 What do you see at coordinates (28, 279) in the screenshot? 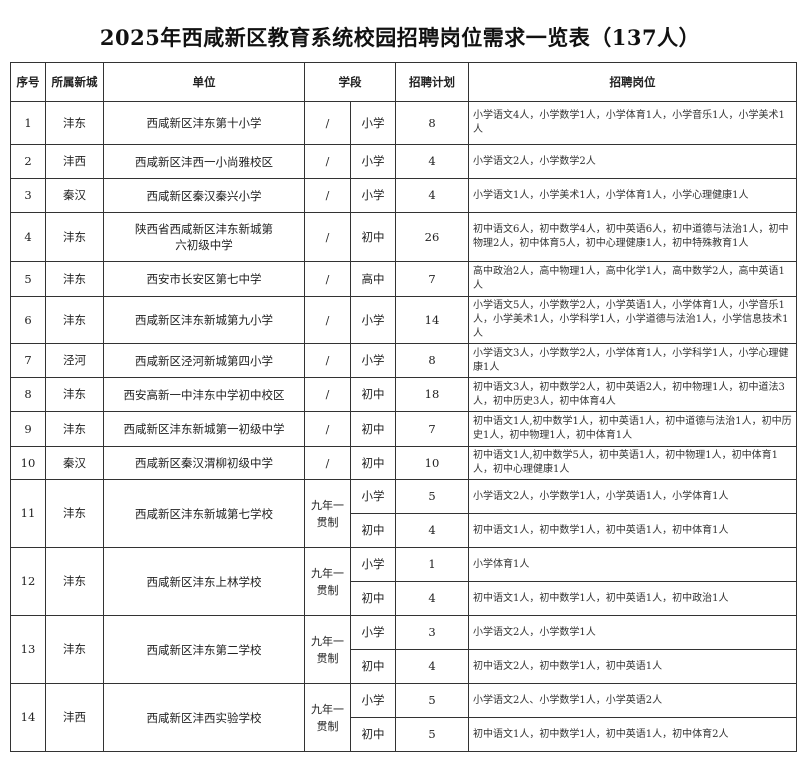
I see `row-number: 5` at bounding box center [28, 279].